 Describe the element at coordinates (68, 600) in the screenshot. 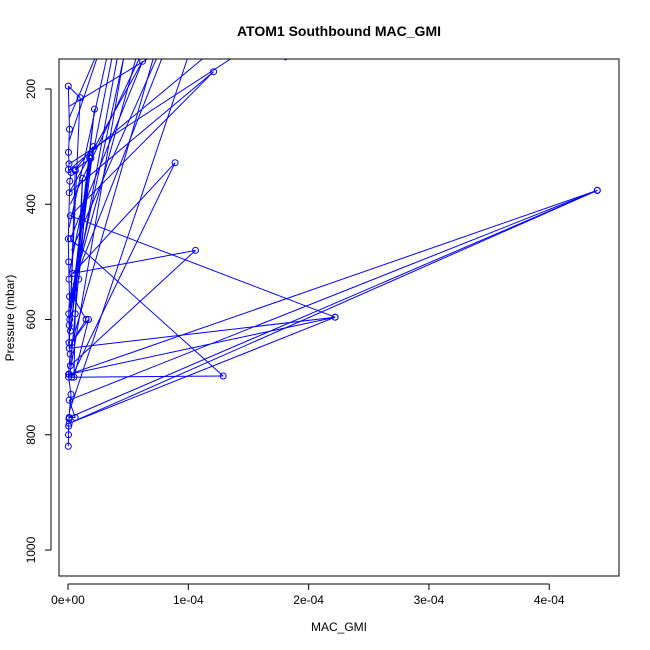

I see `x-tick-label: 0e+00` at that location.